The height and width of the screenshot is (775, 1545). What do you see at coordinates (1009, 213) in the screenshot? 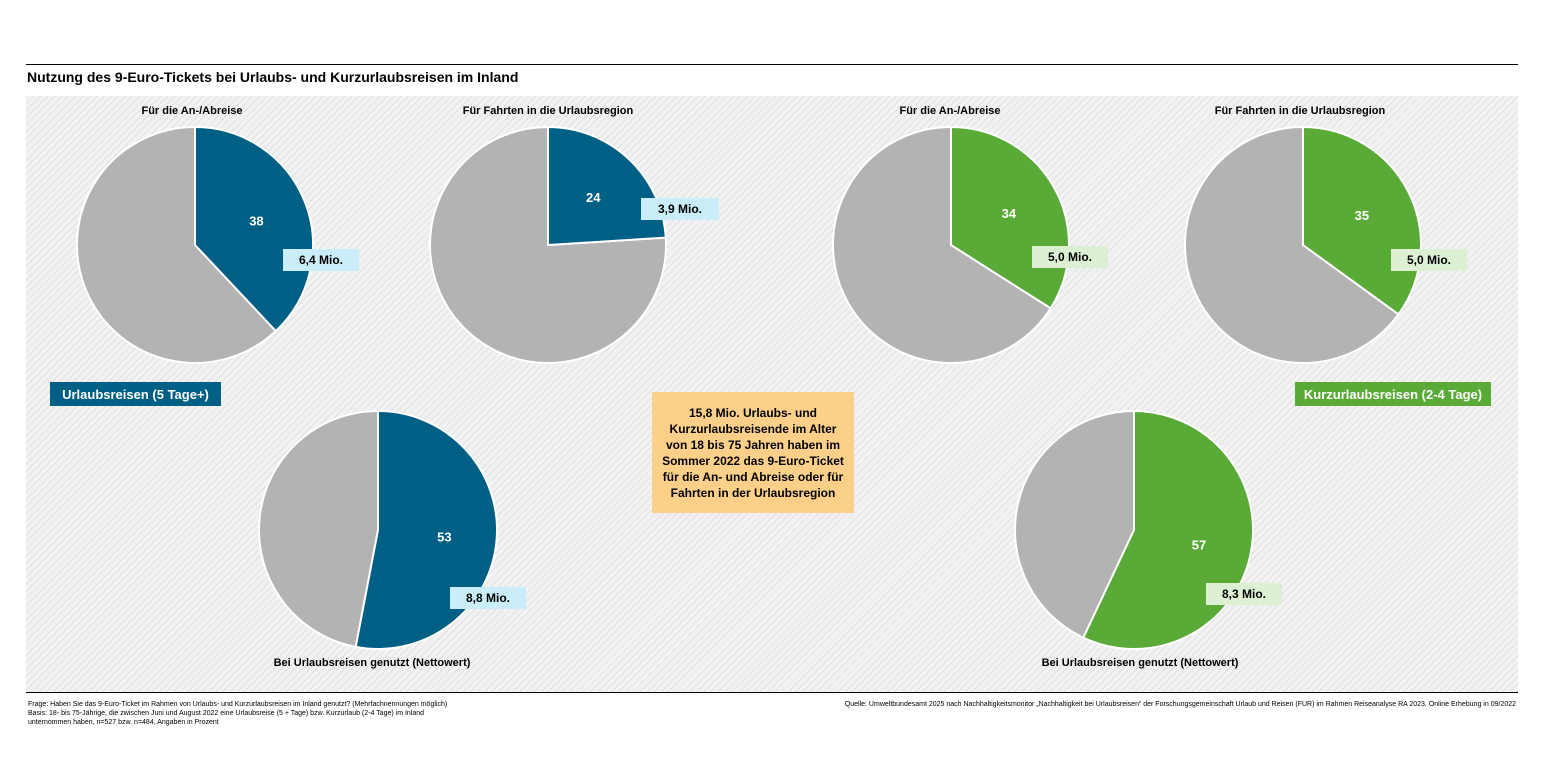
I see `pie-value-label: 34` at bounding box center [1009, 213].